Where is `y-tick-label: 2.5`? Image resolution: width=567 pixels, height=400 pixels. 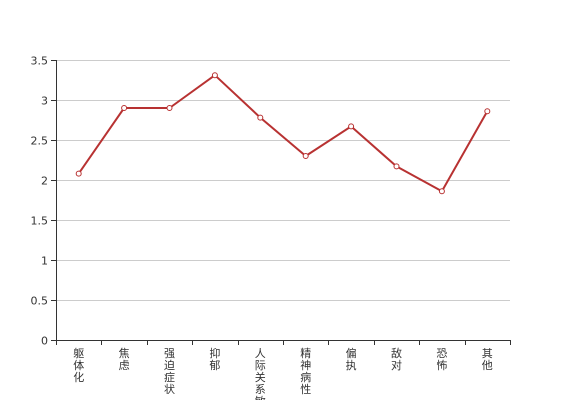 y-tick-label: 2.5 is located at coordinates (40, 141).